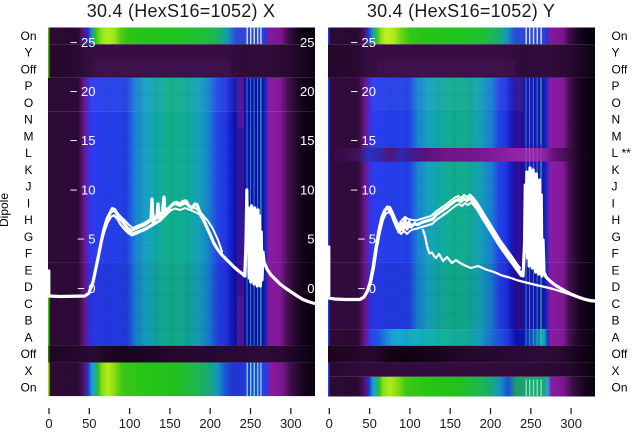 The width and height of the screenshot is (640, 445). What do you see at coordinates (307, 91) in the screenshot?
I see `svg-text: 20` at bounding box center [307, 91].